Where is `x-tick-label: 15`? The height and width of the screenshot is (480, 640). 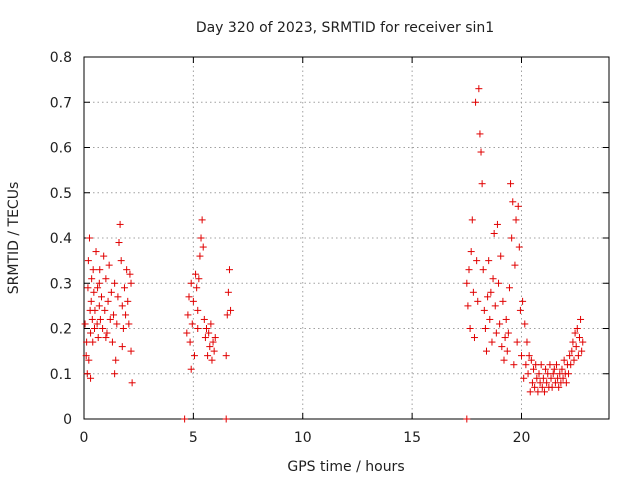 x-tick-label: 15 is located at coordinates (412, 438).